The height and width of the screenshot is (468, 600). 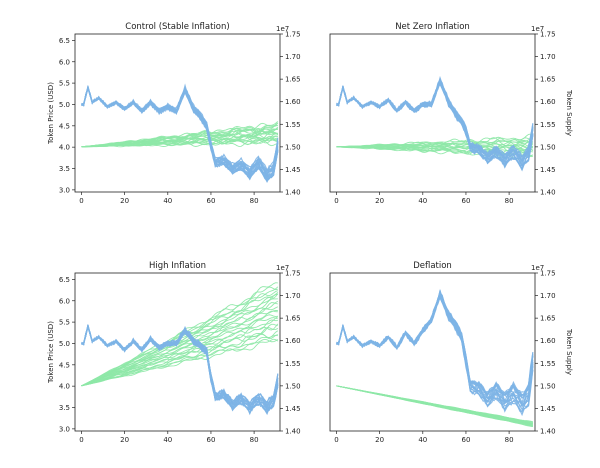 What do you see at coordinates (177, 27) in the screenshot?
I see `subplot-title: Control (Stable Inflation)` at bounding box center [177, 27].